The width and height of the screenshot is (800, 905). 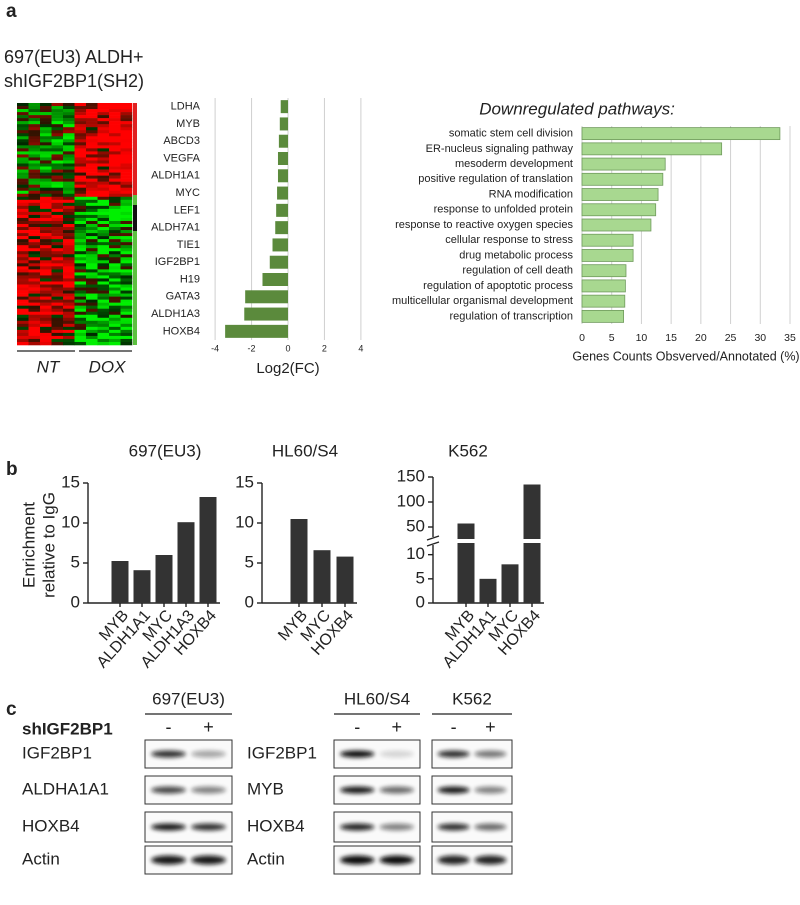 What do you see at coordinates (188, 698) in the screenshot?
I see `cell-line: 697(EU3)` at bounding box center [188, 698].